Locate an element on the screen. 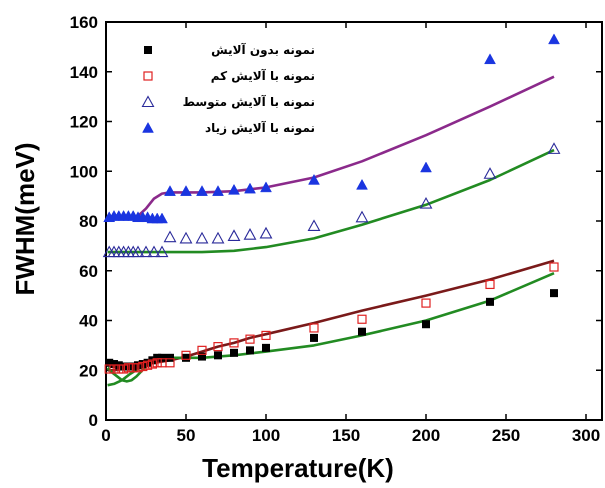 This screenshot has width=605, height=488. y-axis-title: FWHM(meV) is located at coordinates (25, 218).